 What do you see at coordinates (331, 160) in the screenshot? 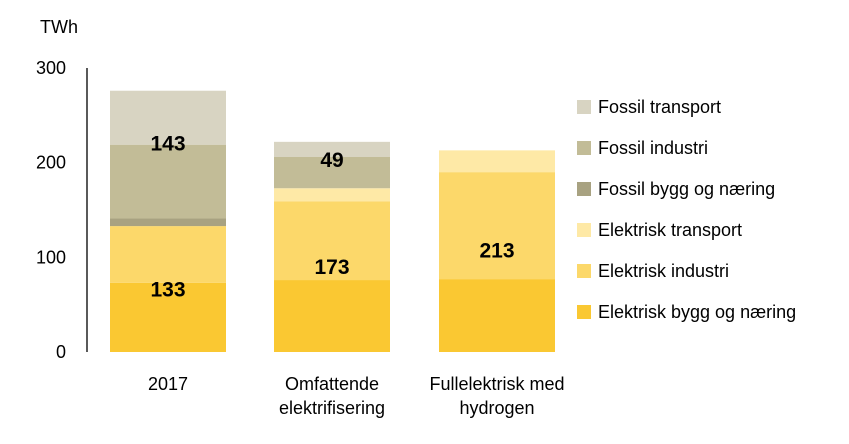
I see `data-label: 49` at bounding box center [331, 160].